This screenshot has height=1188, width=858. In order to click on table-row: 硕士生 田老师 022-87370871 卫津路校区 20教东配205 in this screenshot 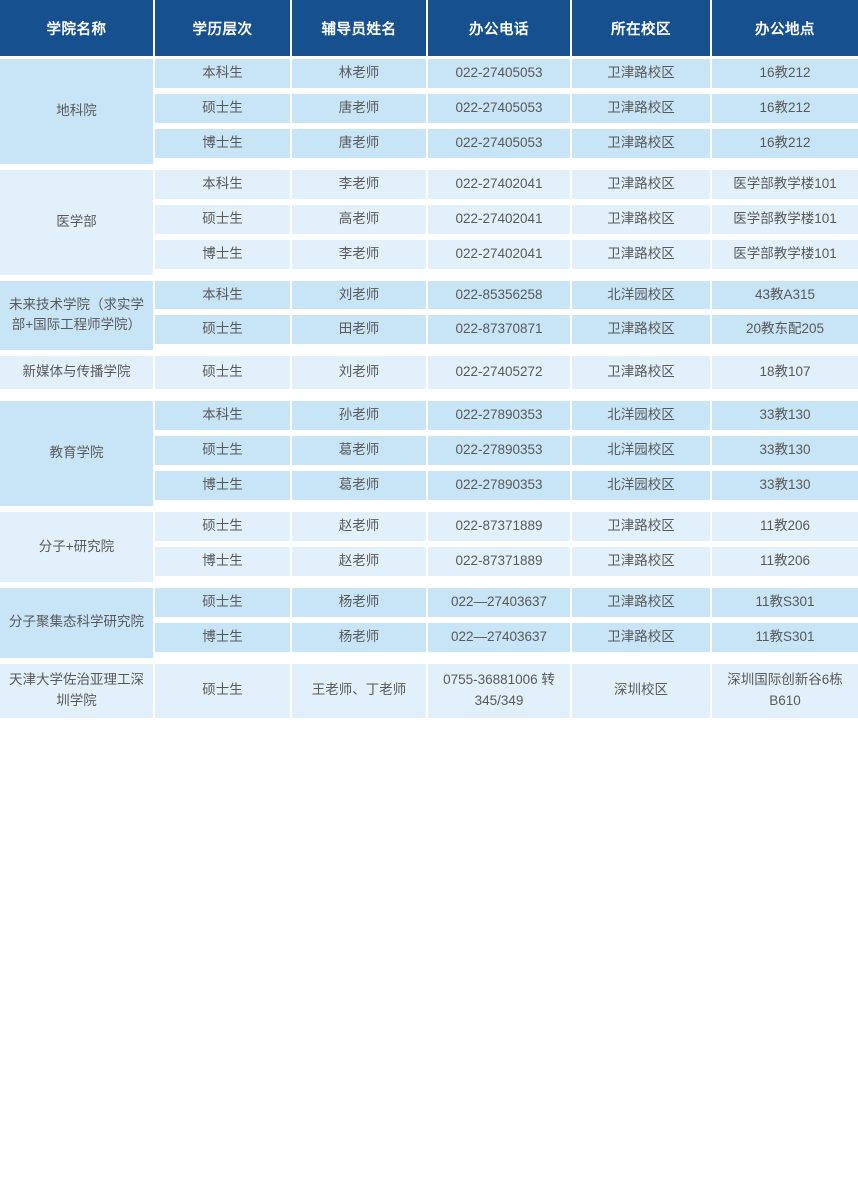, I will do `click(429, 336)`.